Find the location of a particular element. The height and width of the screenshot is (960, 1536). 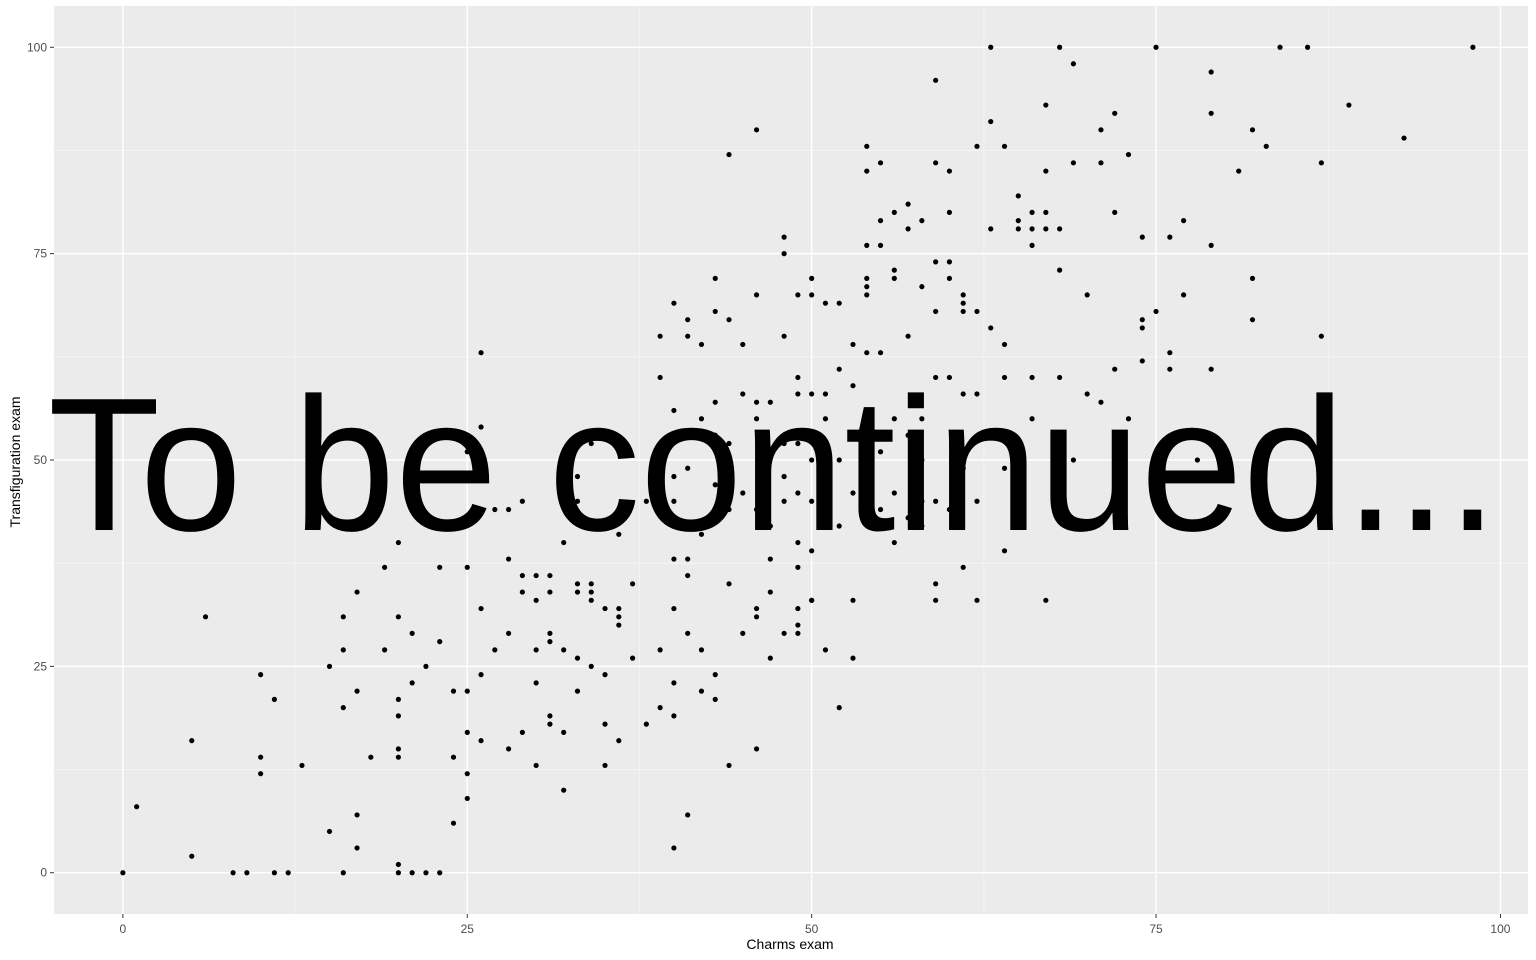

y-tick-label: 100 is located at coordinates (37, 47).